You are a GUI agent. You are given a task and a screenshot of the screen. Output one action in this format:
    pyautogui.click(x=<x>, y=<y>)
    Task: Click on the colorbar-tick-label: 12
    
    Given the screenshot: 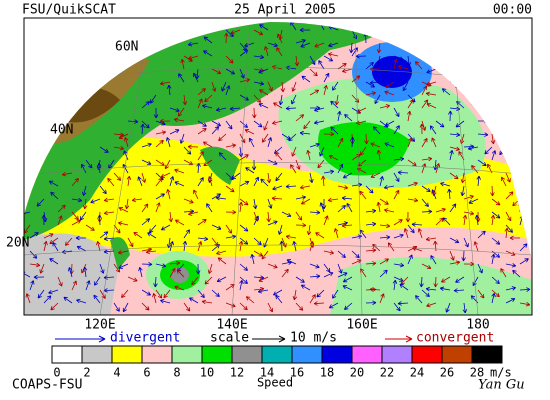 What is the action you would take?
    pyautogui.click(x=237, y=373)
    